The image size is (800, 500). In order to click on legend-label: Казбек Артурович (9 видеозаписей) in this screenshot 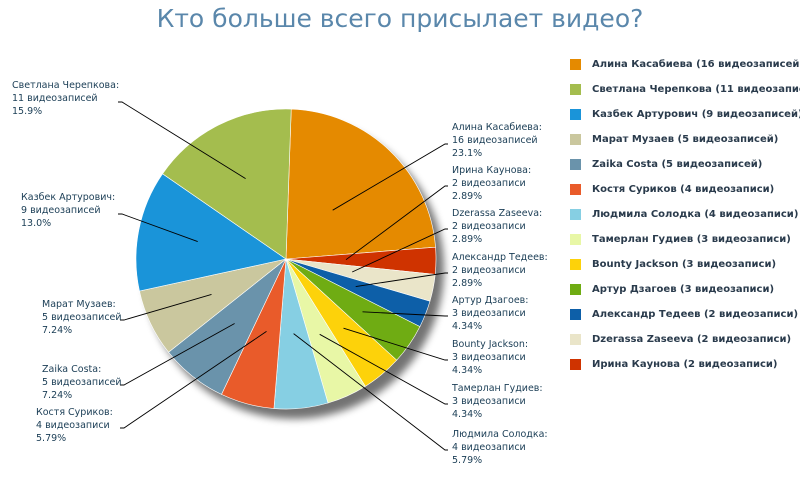, I will do `click(696, 114)`.